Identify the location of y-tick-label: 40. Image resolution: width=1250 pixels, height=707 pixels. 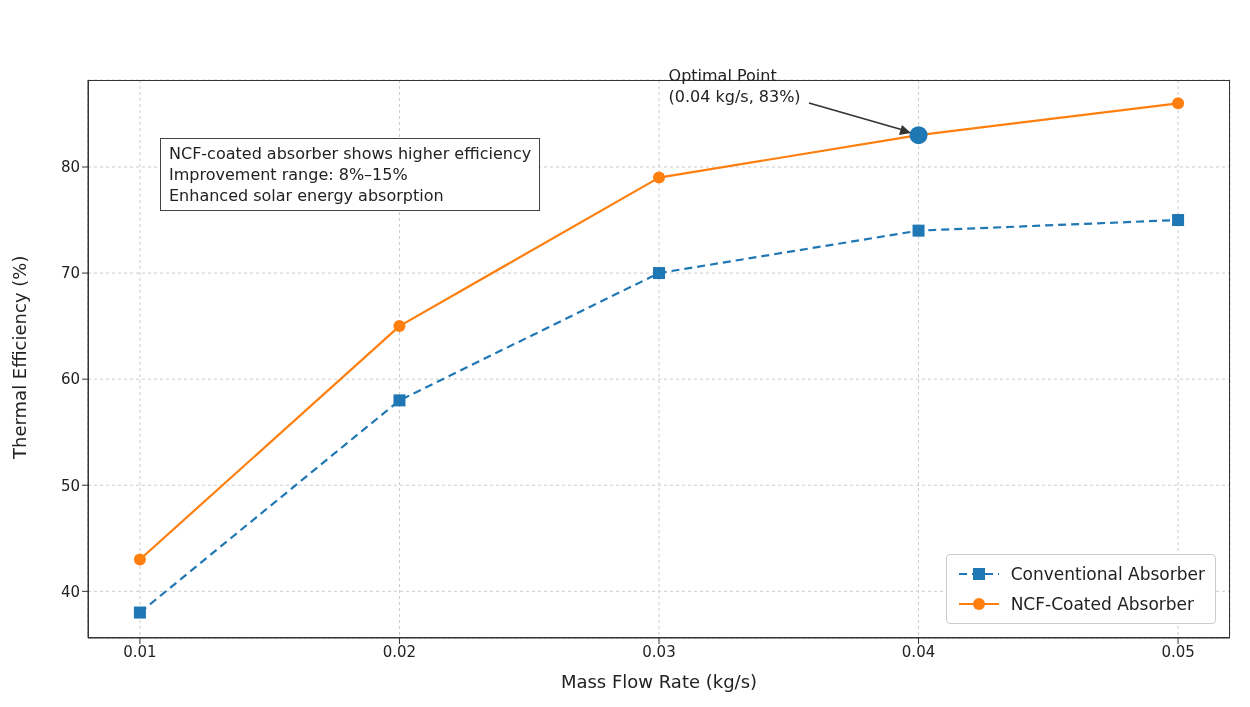
(70, 591).